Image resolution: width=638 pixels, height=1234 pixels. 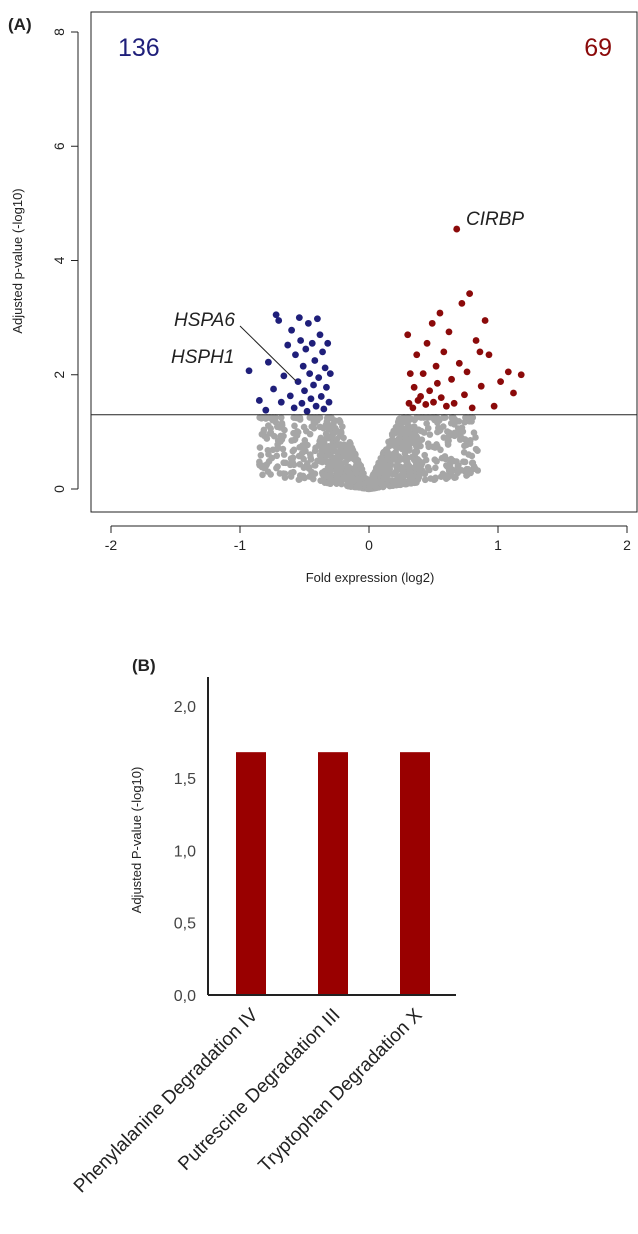 I want to click on volcano-y-axis-label: Adjusted p-value (-log10), so click(x=17, y=260).